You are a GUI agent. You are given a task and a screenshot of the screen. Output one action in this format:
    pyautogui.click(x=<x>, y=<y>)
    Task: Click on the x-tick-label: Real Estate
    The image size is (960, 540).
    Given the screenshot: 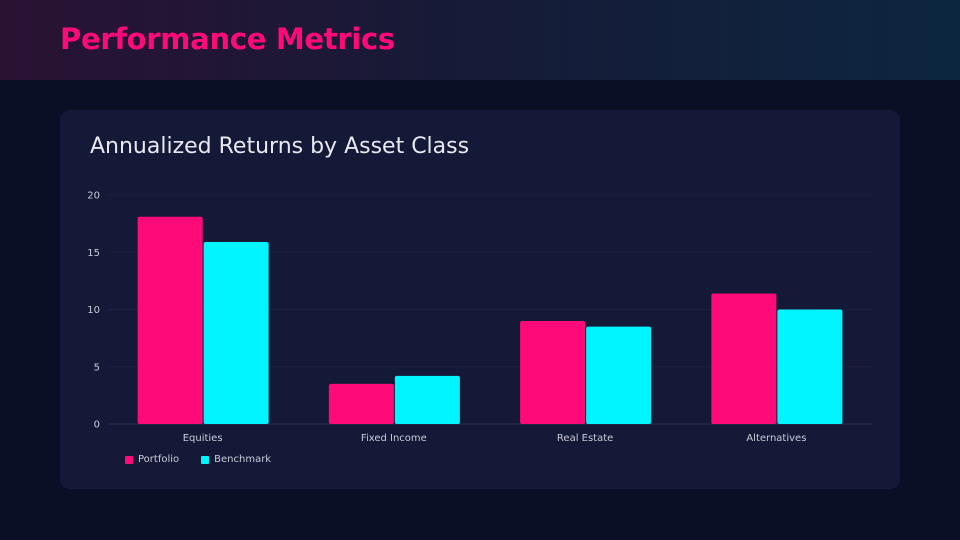 What is the action you would take?
    pyautogui.click(x=585, y=438)
    